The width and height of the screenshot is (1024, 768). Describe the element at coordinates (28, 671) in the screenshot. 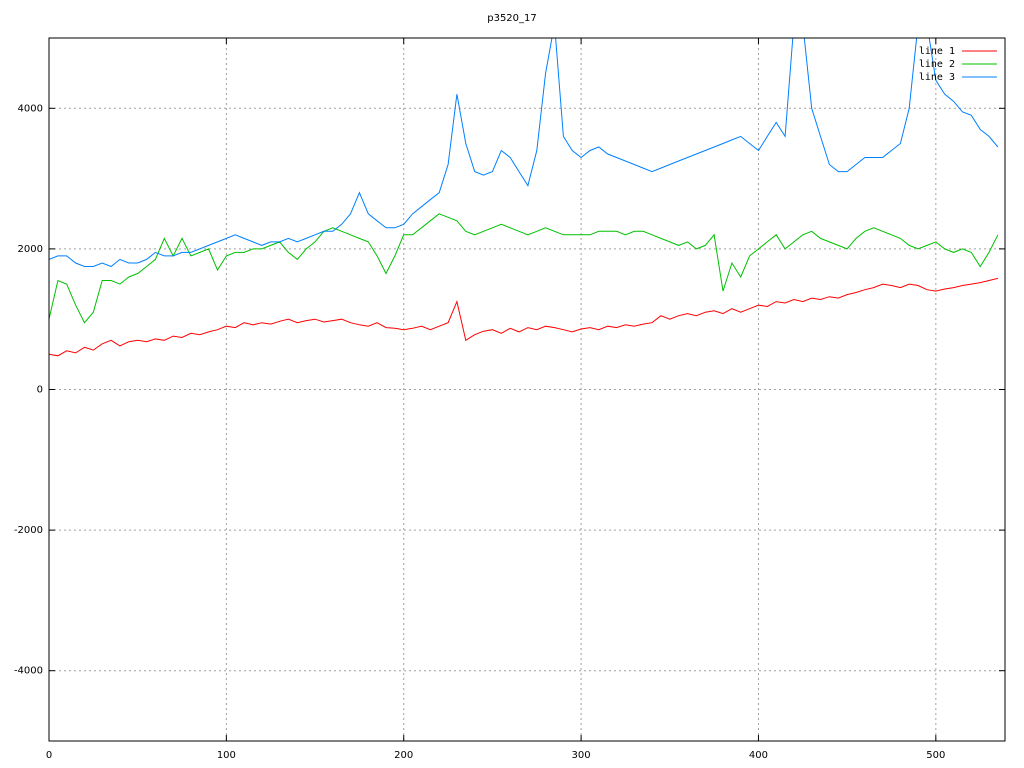

I see `y-tick-label: -4000` at that location.